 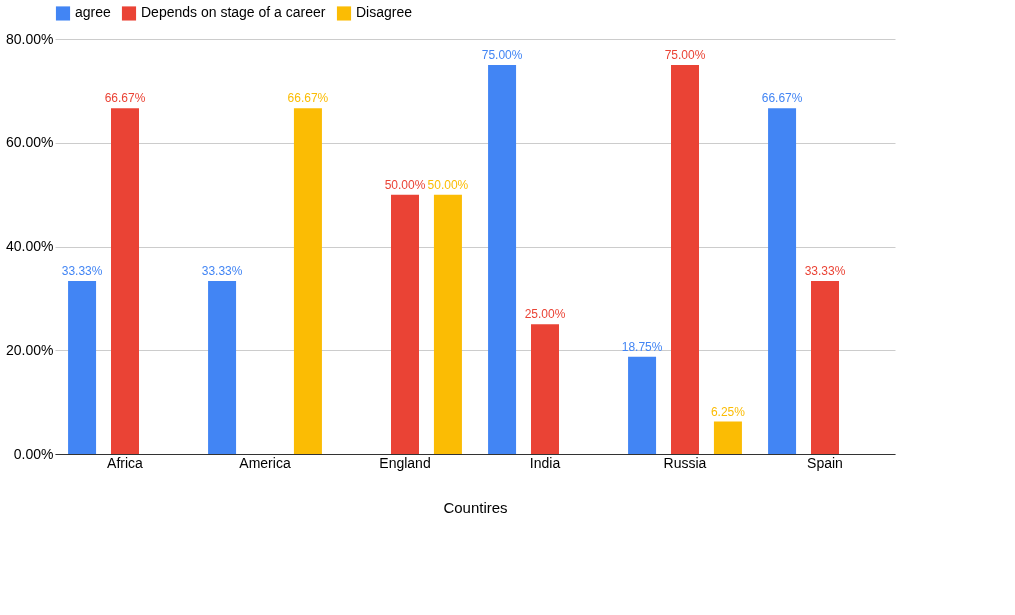 What do you see at coordinates (384, 12) in the screenshot?
I see `legend-label: Disagree` at bounding box center [384, 12].